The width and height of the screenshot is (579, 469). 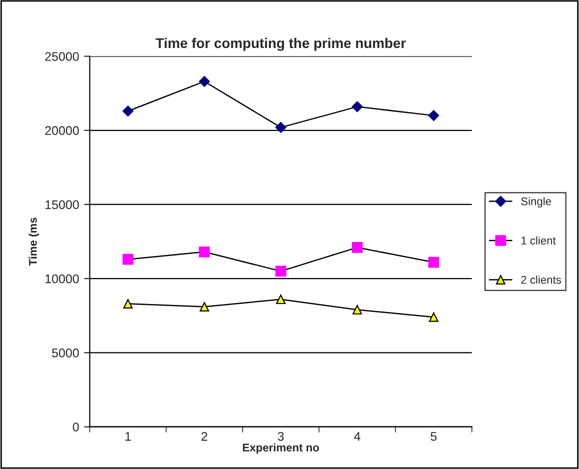 I want to click on y-tick-label: 10000, so click(x=62, y=279).